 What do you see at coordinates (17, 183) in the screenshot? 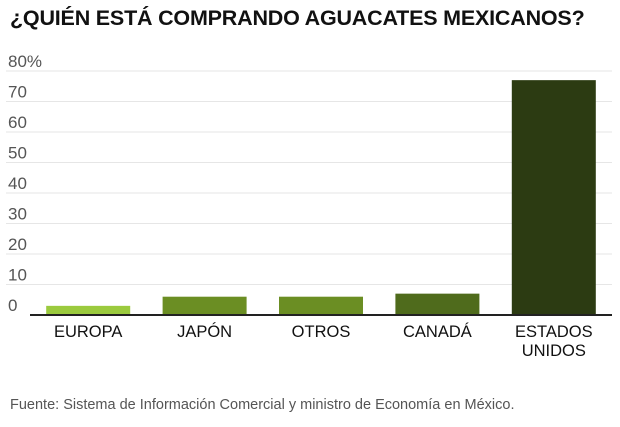
I see `y-tick-label: 40` at bounding box center [17, 183].